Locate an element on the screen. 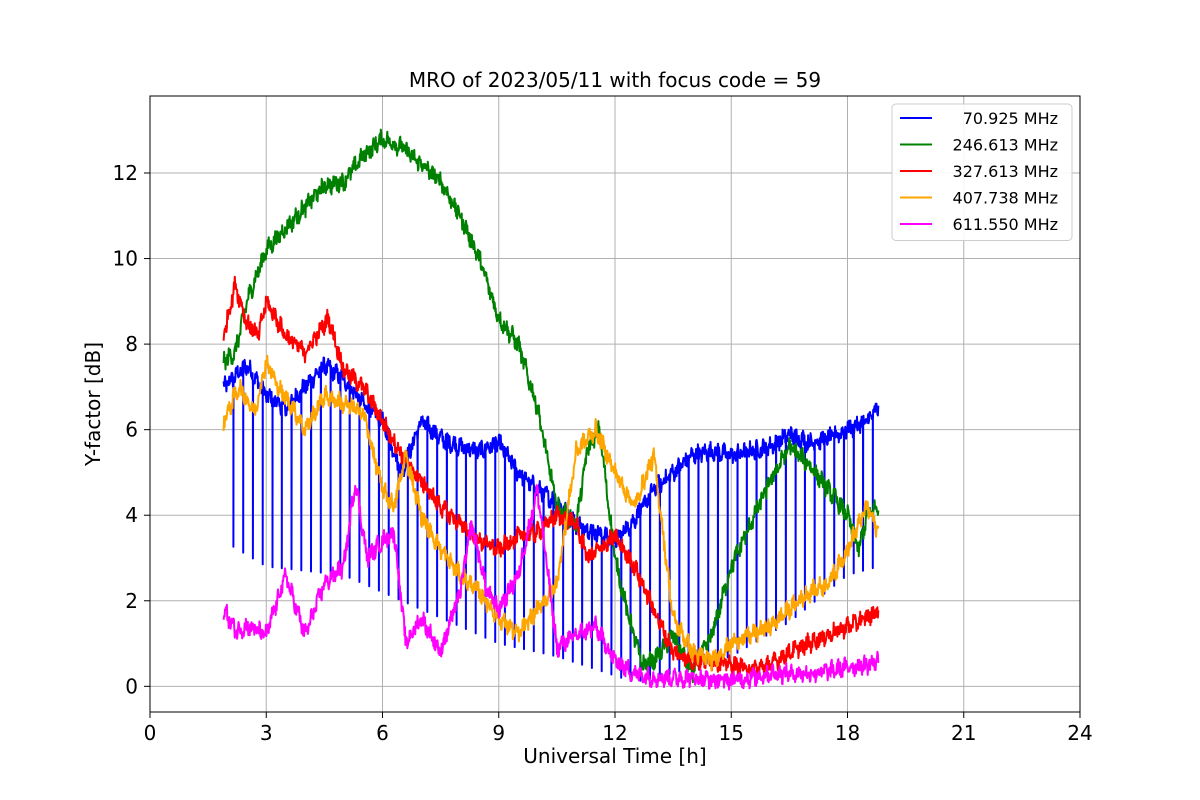  x-tick-label: 0 is located at coordinates (150, 733).